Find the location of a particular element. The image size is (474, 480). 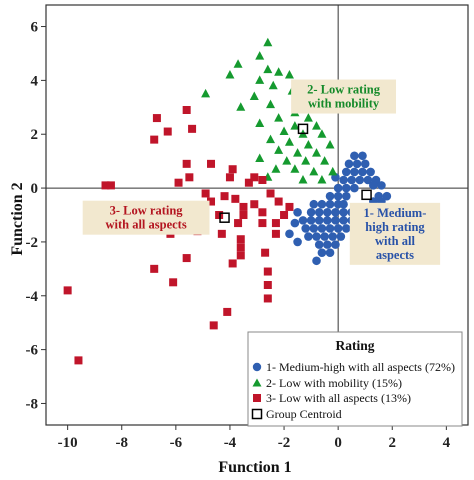

y-tick-label: 4 is located at coordinates (35, 81).